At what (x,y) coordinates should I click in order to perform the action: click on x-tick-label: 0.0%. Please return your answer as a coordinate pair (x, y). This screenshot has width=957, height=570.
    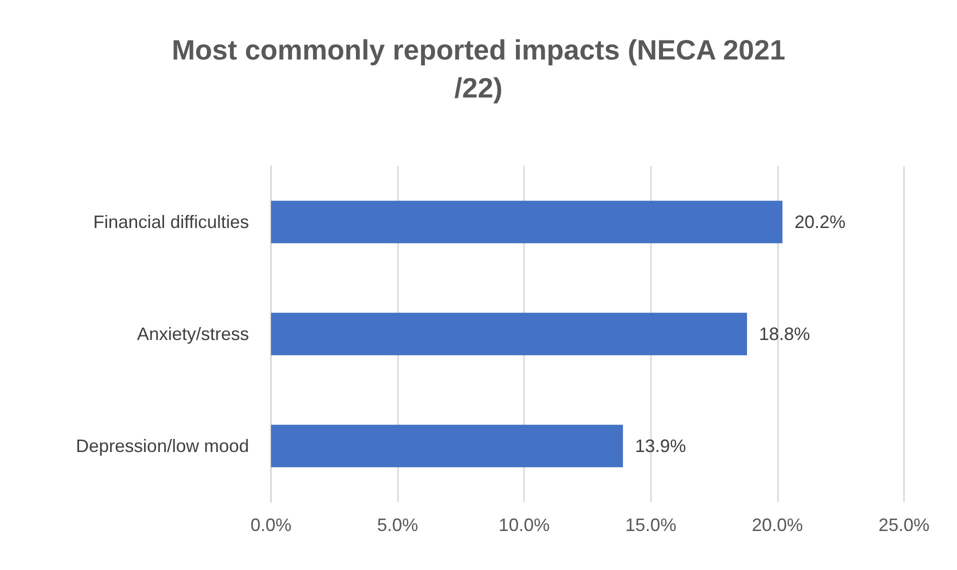
    Looking at the image, I should click on (271, 525).